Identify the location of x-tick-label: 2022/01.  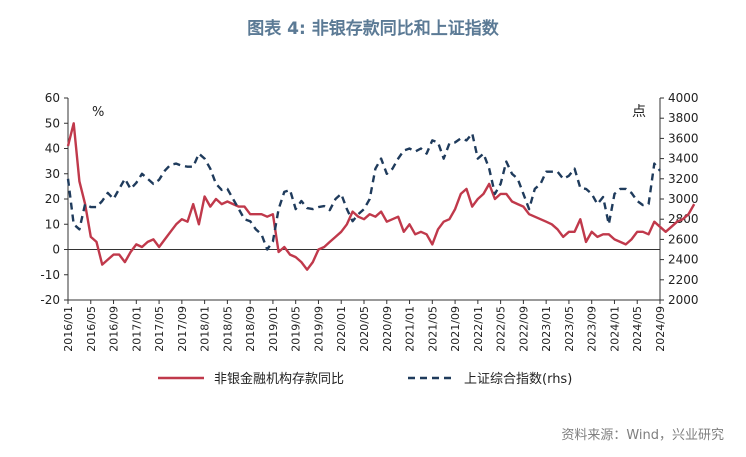
(478, 329).